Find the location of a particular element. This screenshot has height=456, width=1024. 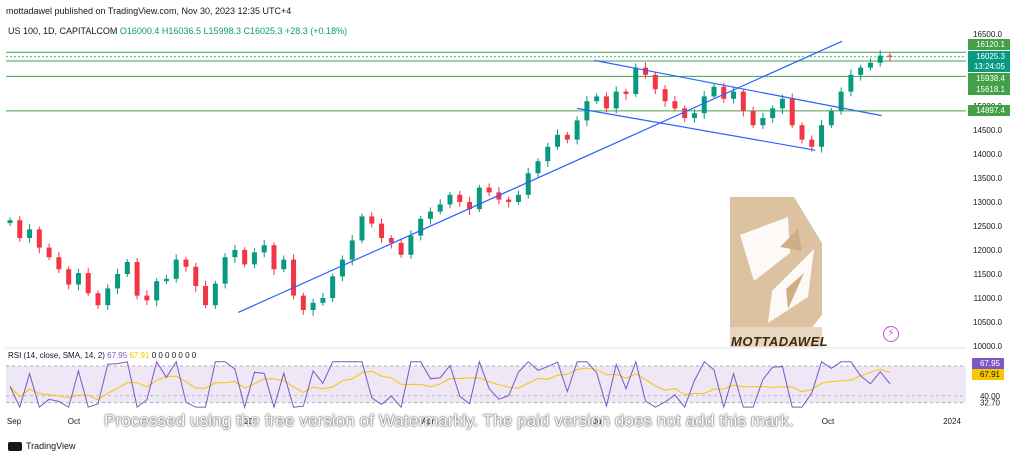

time-label-2: '23 is located at coordinates (248, 421).